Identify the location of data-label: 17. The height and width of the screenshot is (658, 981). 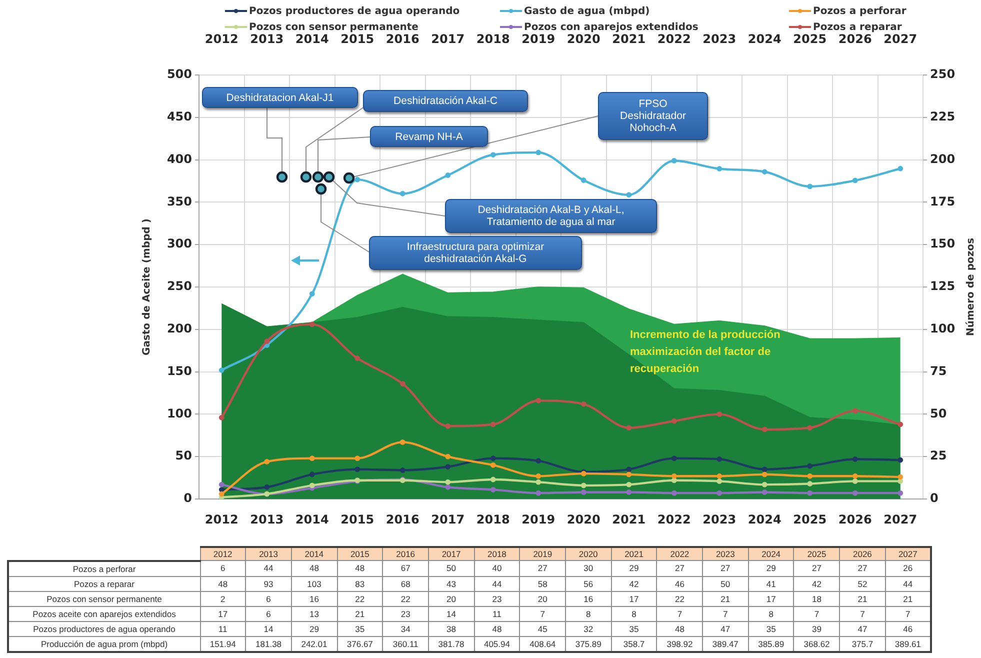
(634, 598).